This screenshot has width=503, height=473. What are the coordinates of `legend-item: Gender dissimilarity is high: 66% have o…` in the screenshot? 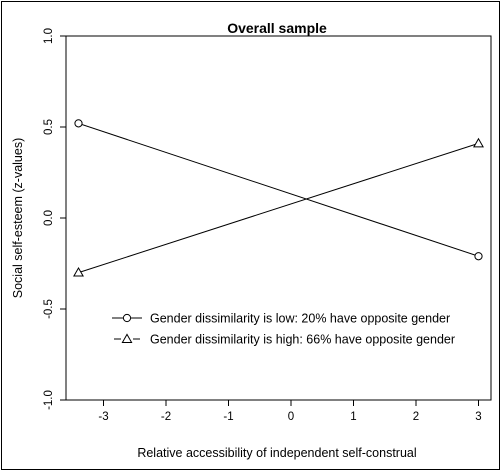 It's located at (284, 340).